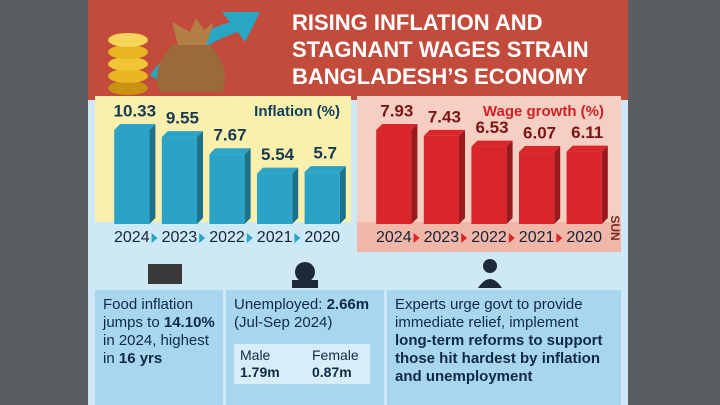 This screenshot has width=720, height=405. I want to click on title-line: RISING INFLATION AND, so click(417, 22).